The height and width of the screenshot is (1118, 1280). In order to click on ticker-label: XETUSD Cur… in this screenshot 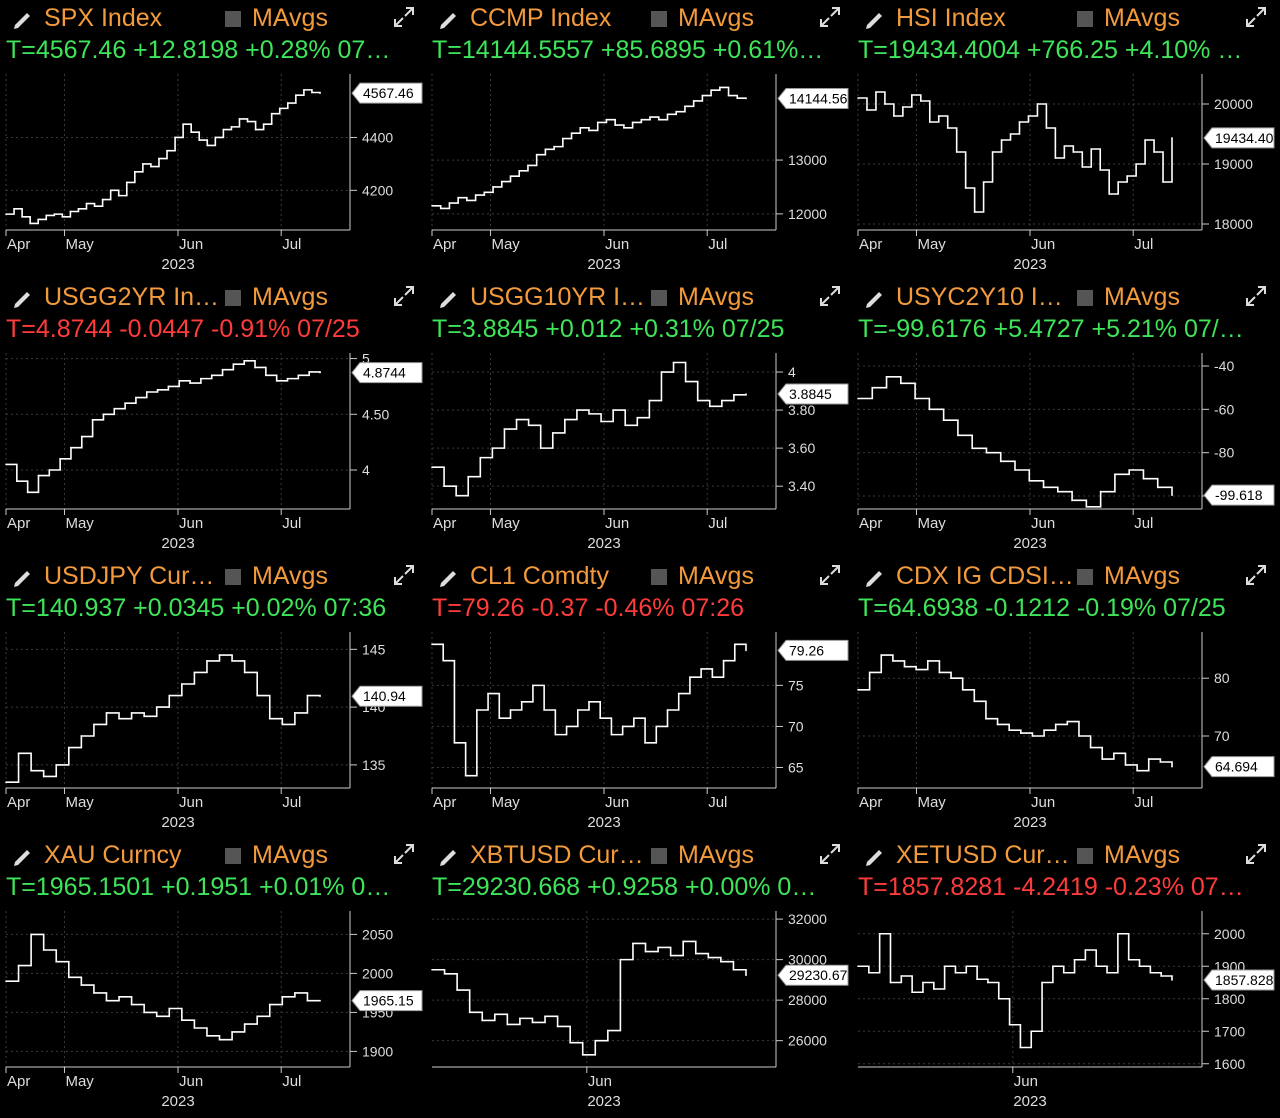, I will do `click(983, 855)`.